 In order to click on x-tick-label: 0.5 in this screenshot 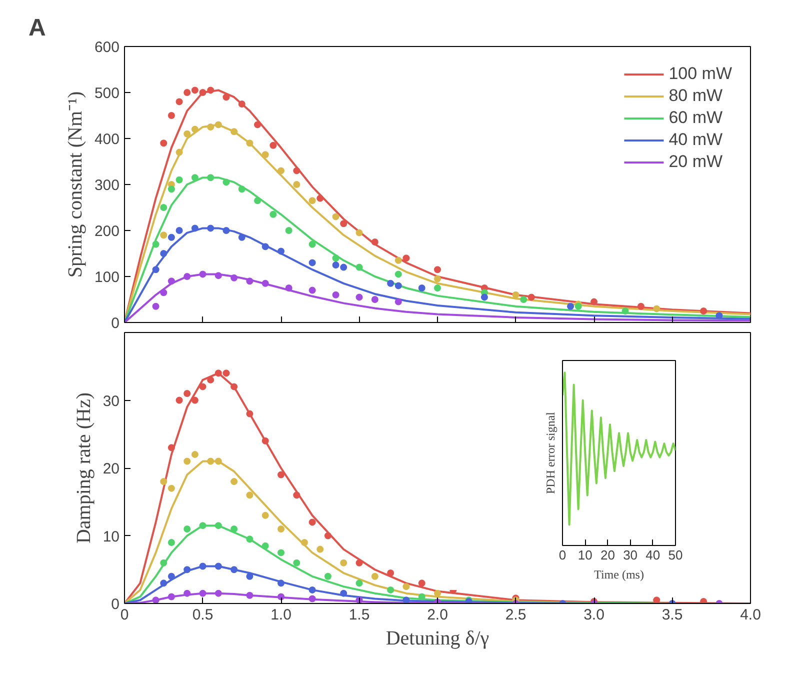, I will do `click(203, 615)`.